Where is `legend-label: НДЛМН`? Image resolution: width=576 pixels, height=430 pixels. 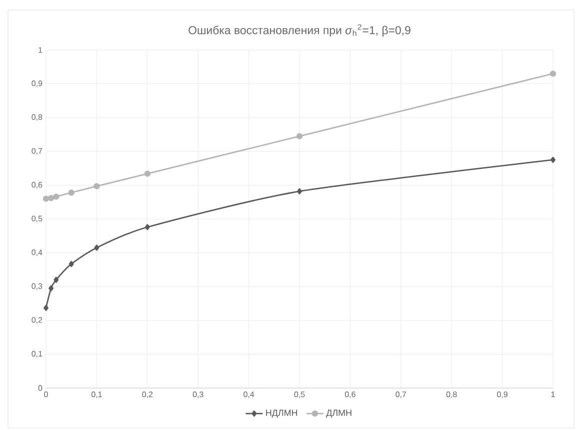
legend-label: НДЛМН is located at coordinates (282, 414).